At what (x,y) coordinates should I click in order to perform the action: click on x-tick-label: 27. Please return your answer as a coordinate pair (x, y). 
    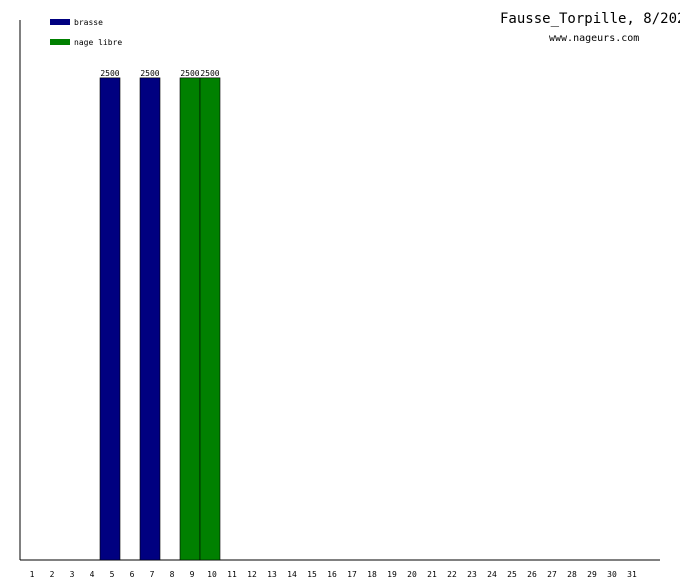
    Looking at the image, I should click on (552, 574).